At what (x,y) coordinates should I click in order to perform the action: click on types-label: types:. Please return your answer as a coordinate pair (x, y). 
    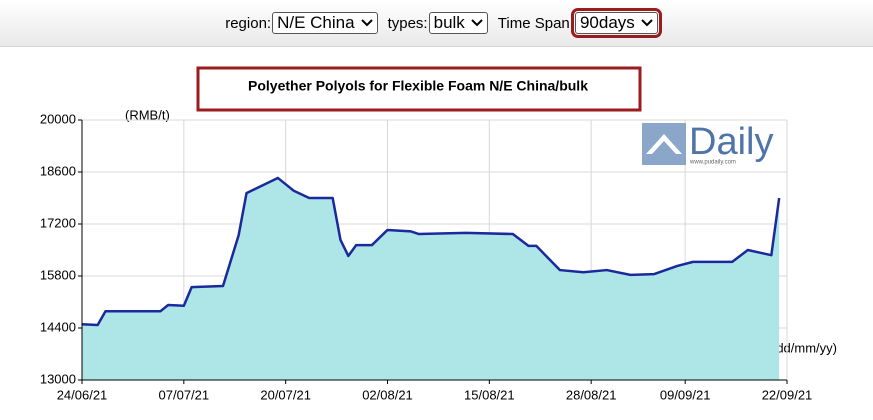
    Looking at the image, I should click on (407, 23).